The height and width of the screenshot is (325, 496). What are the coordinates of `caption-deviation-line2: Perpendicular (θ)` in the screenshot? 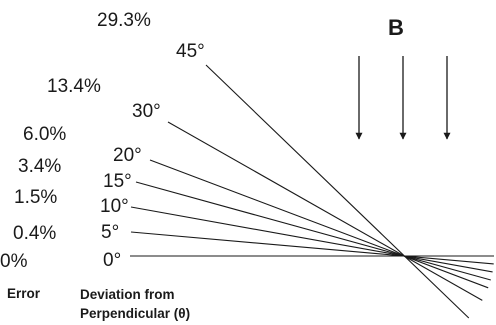 It's located at (135, 313).